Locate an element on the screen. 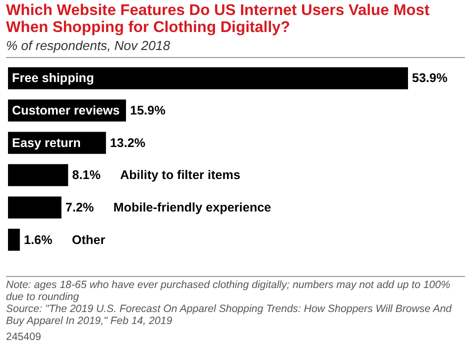  chart-subtitle: % of respondents, Nov 2018 is located at coordinates (89, 45).